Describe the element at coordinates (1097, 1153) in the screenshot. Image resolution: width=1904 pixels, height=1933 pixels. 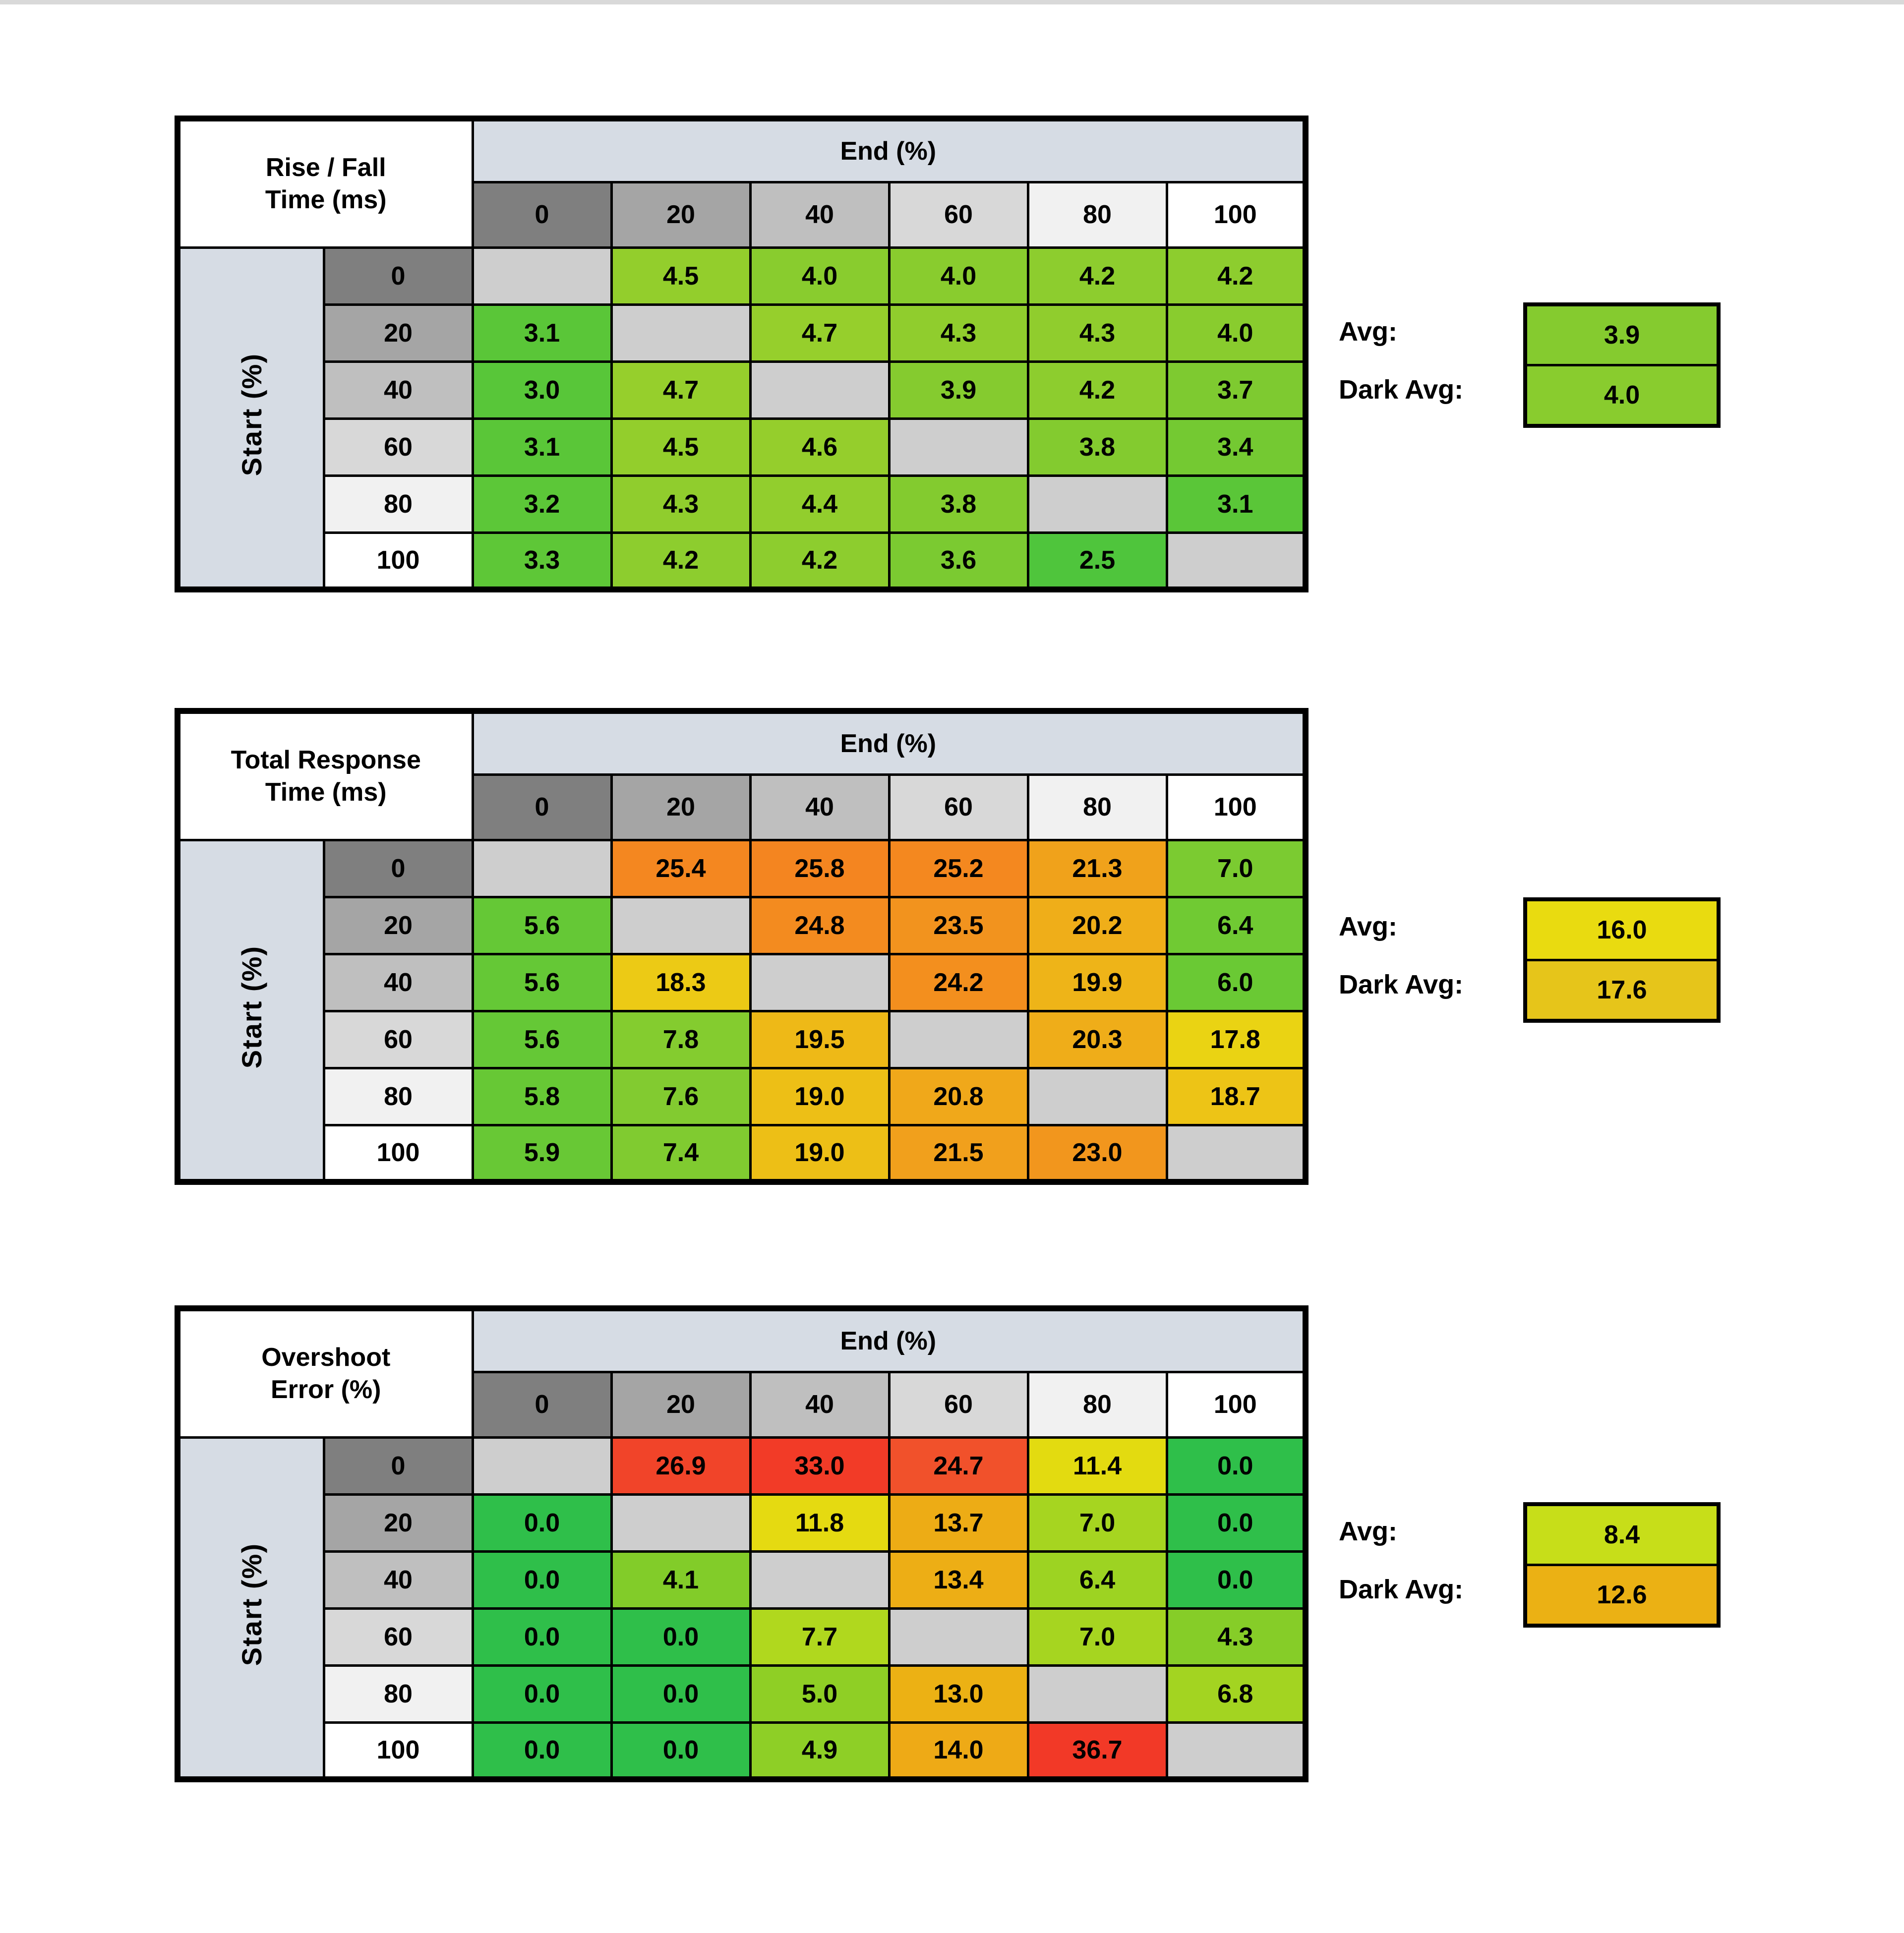
I see `data-cell: 23.0` at that location.